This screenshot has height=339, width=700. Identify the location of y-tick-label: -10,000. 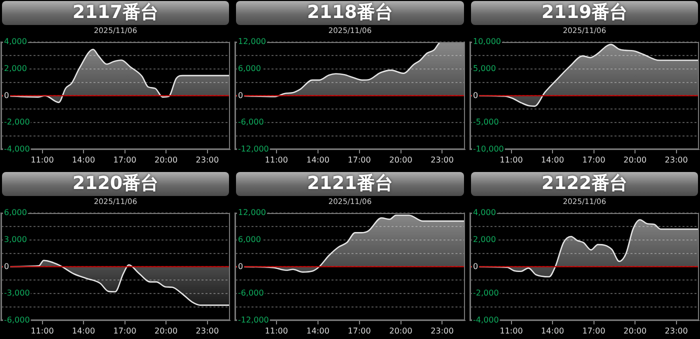
(488, 149).